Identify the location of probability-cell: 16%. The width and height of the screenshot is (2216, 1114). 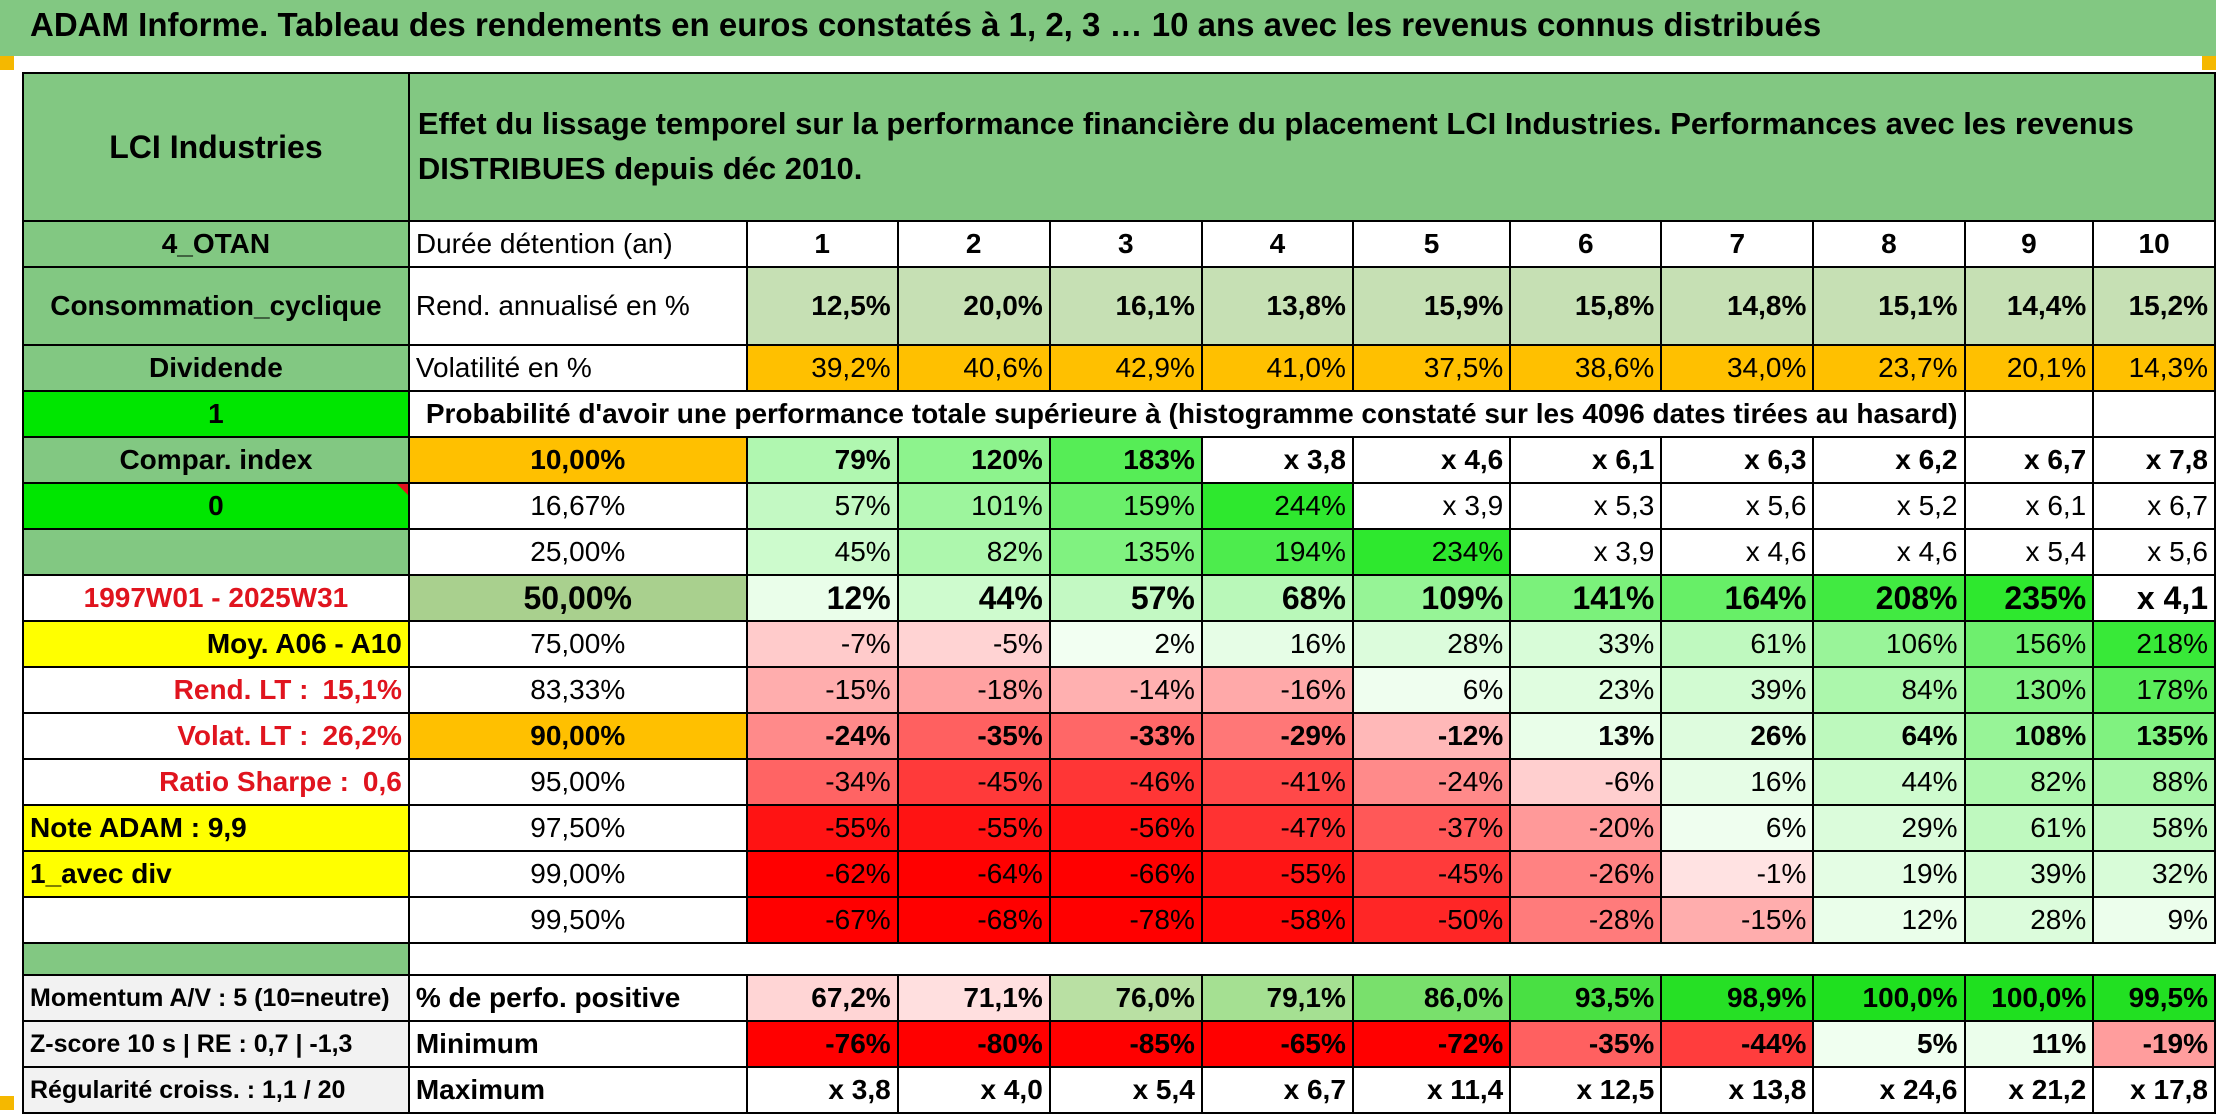
(1737, 782).